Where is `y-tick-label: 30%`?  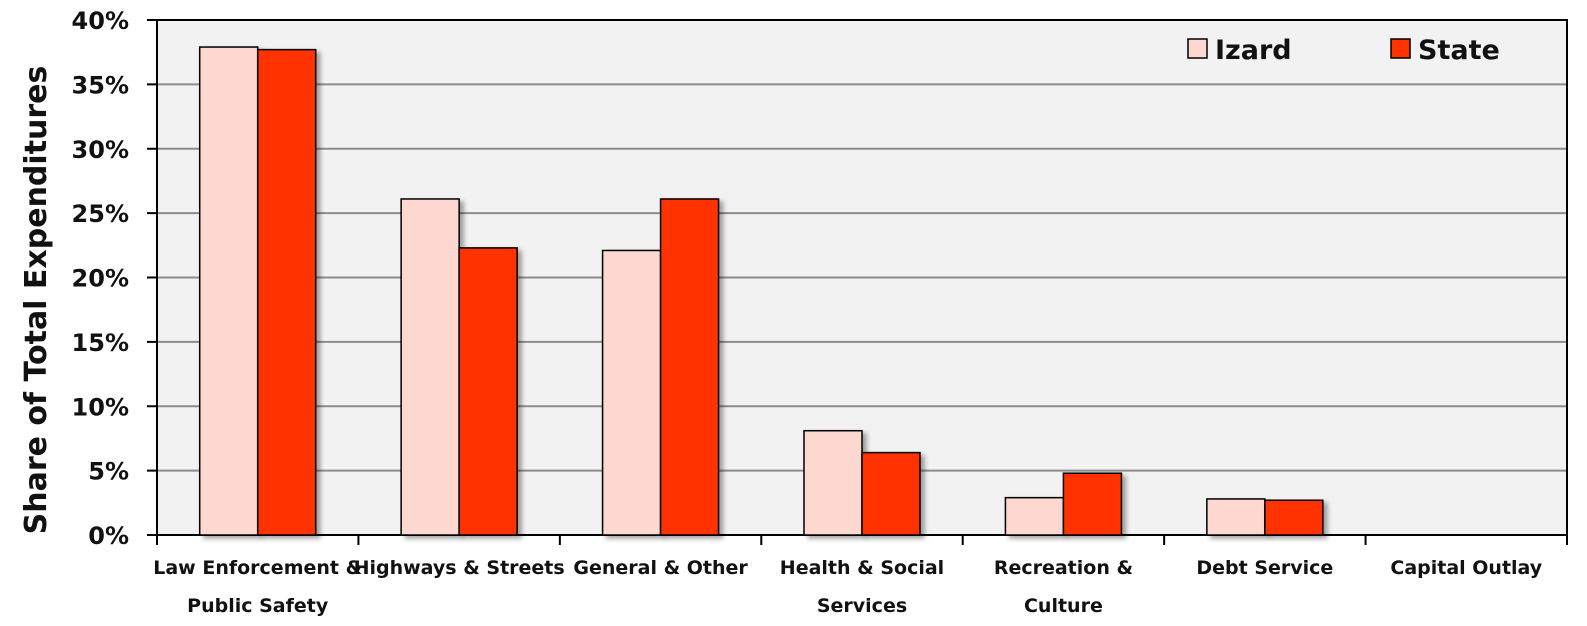
y-tick-label: 30% is located at coordinates (100, 150).